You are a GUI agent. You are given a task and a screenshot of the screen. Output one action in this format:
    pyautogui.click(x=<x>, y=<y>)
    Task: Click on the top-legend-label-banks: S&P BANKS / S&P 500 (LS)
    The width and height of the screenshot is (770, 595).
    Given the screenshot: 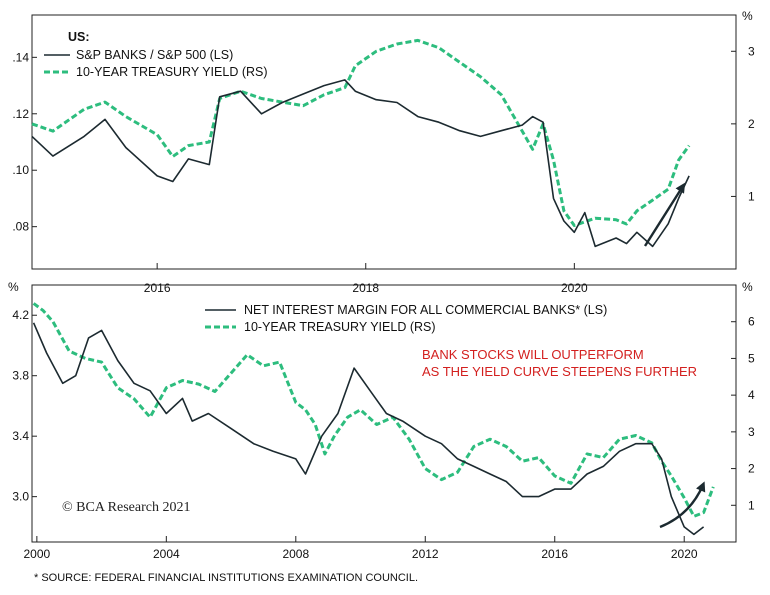 What is the action you would take?
    pyautogui.click(x=154, y=55)
    